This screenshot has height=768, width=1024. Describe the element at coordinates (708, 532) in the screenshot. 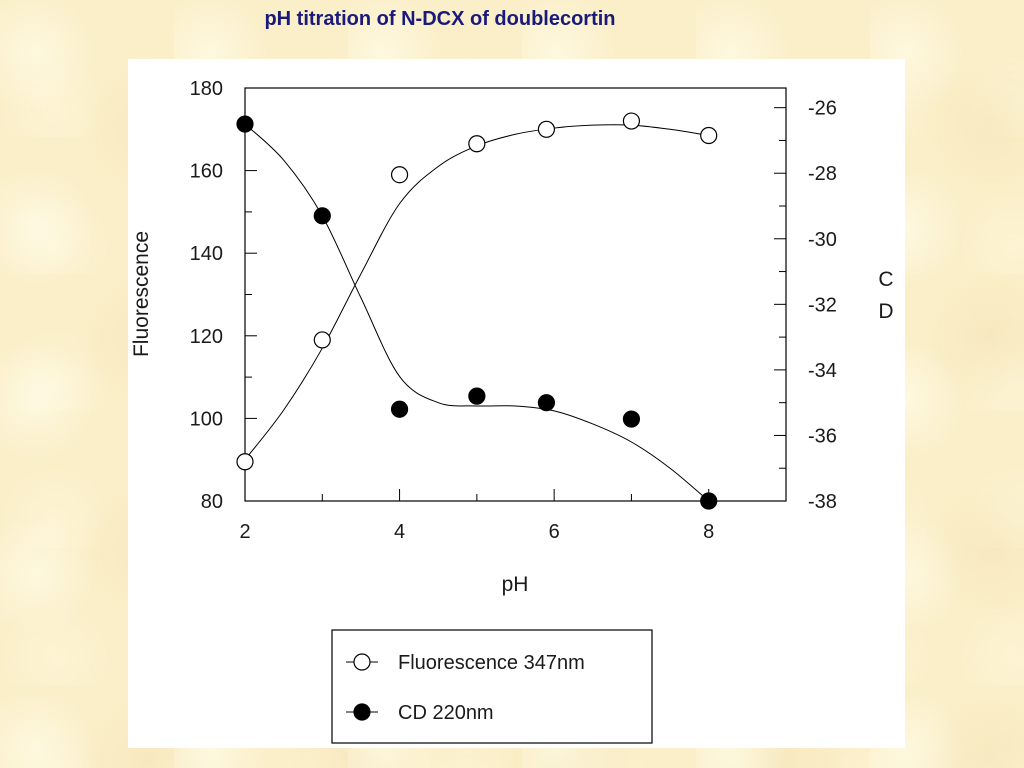

I see `x-tick-label: 8` at that location.